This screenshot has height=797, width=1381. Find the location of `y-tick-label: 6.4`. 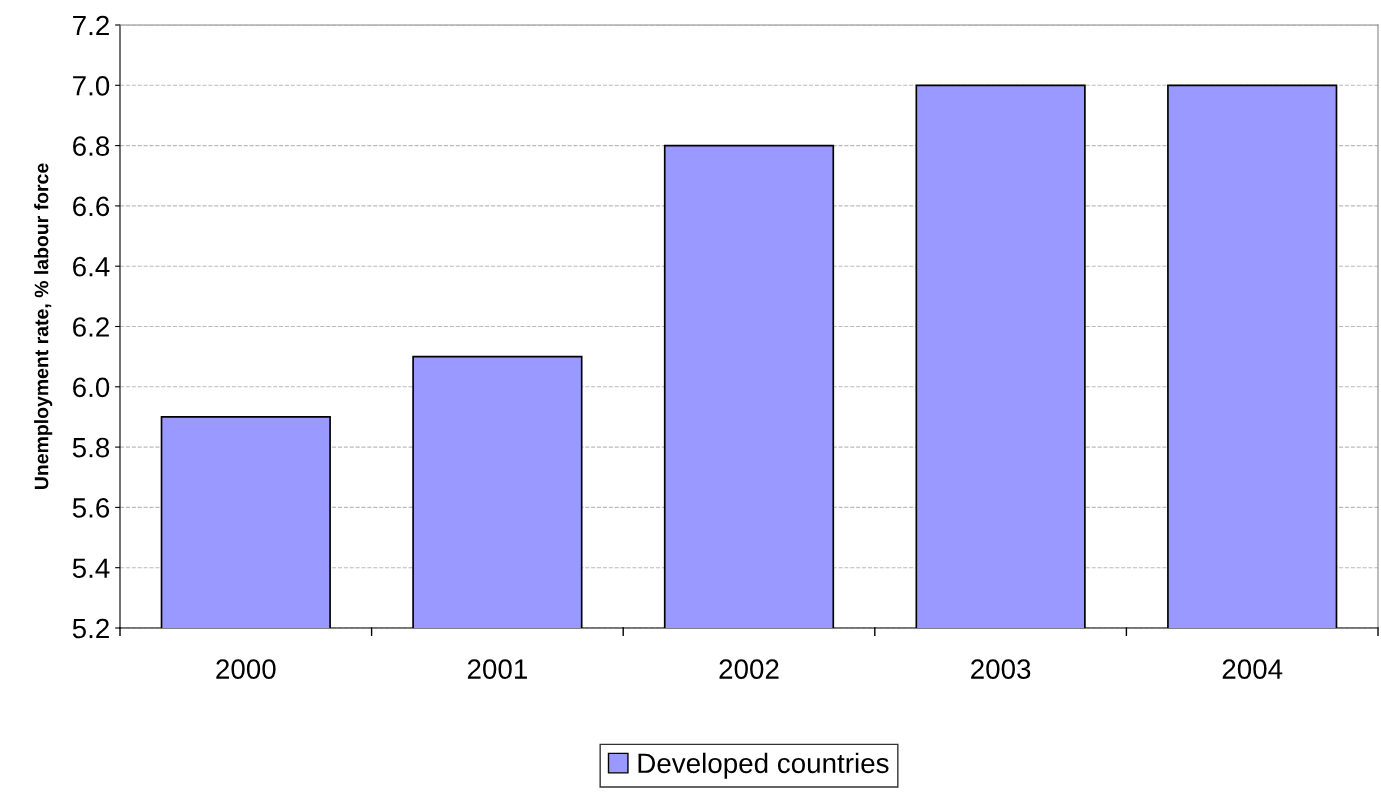

y-tick-label: 6.4 is located at coordinates (91, 266).